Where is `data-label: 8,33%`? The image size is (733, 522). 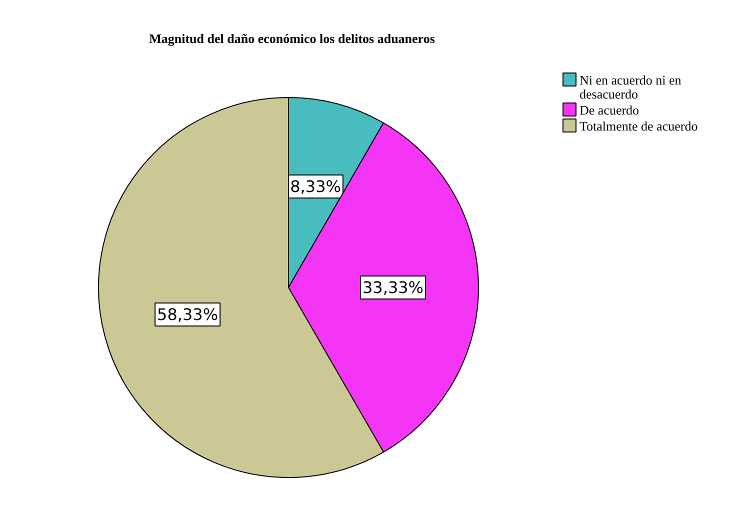
data-label: 8,33% is located at coordinates (315, 186).